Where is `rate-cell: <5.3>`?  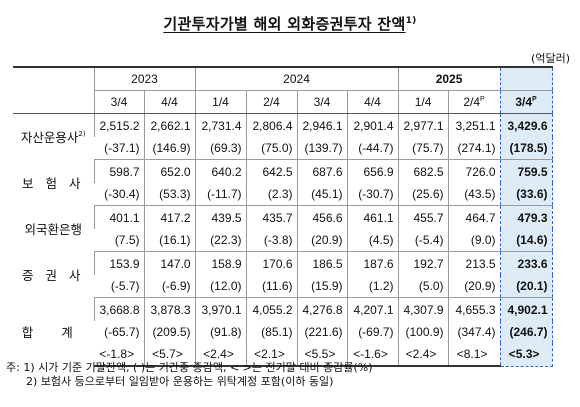
rate-cell: <5.3> is located at coordinates (526, 355).